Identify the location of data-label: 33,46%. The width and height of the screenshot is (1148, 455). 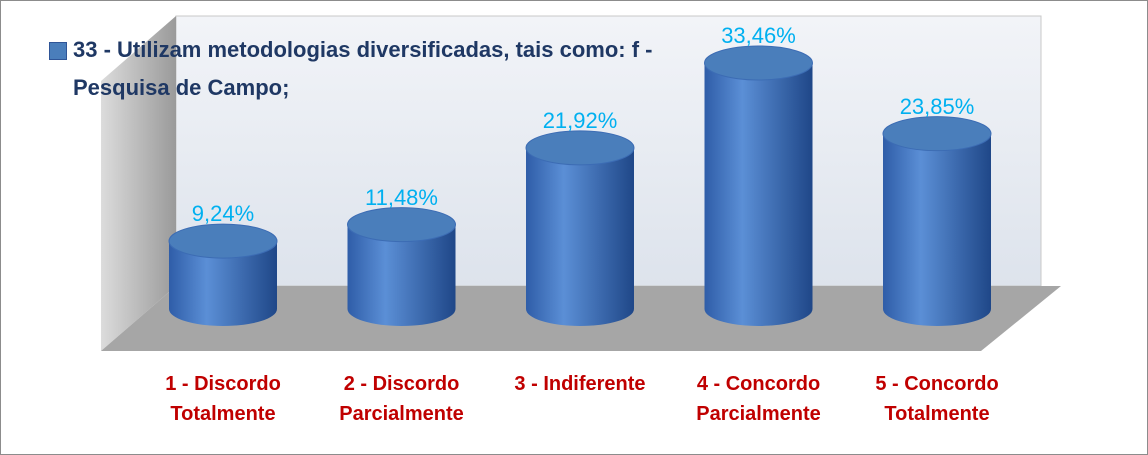
(758, 35).